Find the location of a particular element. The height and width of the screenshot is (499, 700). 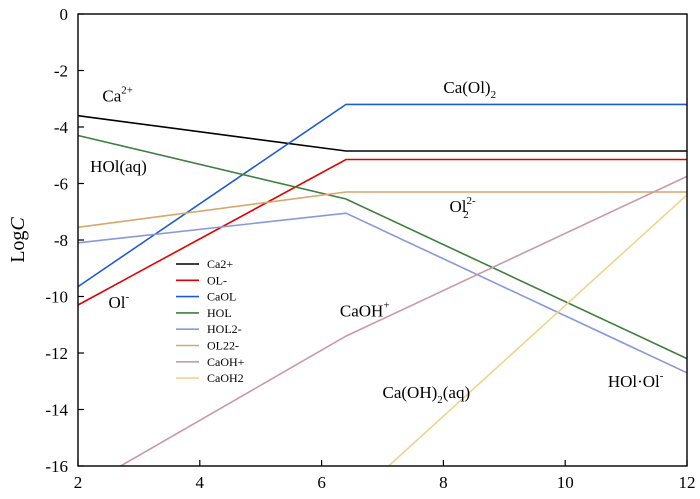

y-tick-label: -12 is located at coordinates (56, 353).